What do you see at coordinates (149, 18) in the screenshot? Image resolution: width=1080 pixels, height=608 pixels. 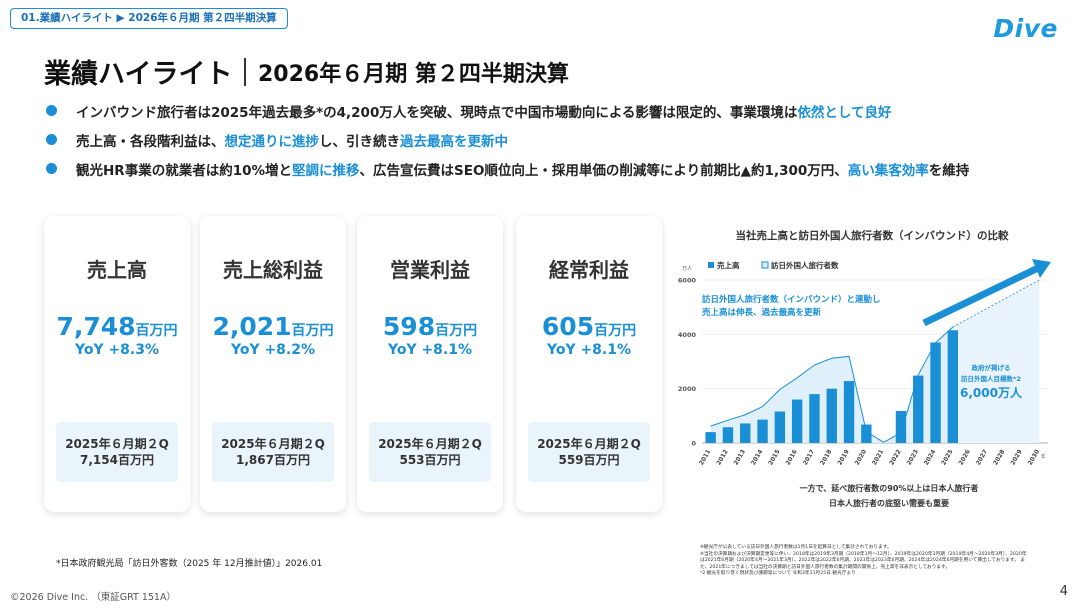 I see `breadcrumb: 01.業績ハイライト ▶ 2026年６月期 第２四半期決算` at bounding box center [149, 18].